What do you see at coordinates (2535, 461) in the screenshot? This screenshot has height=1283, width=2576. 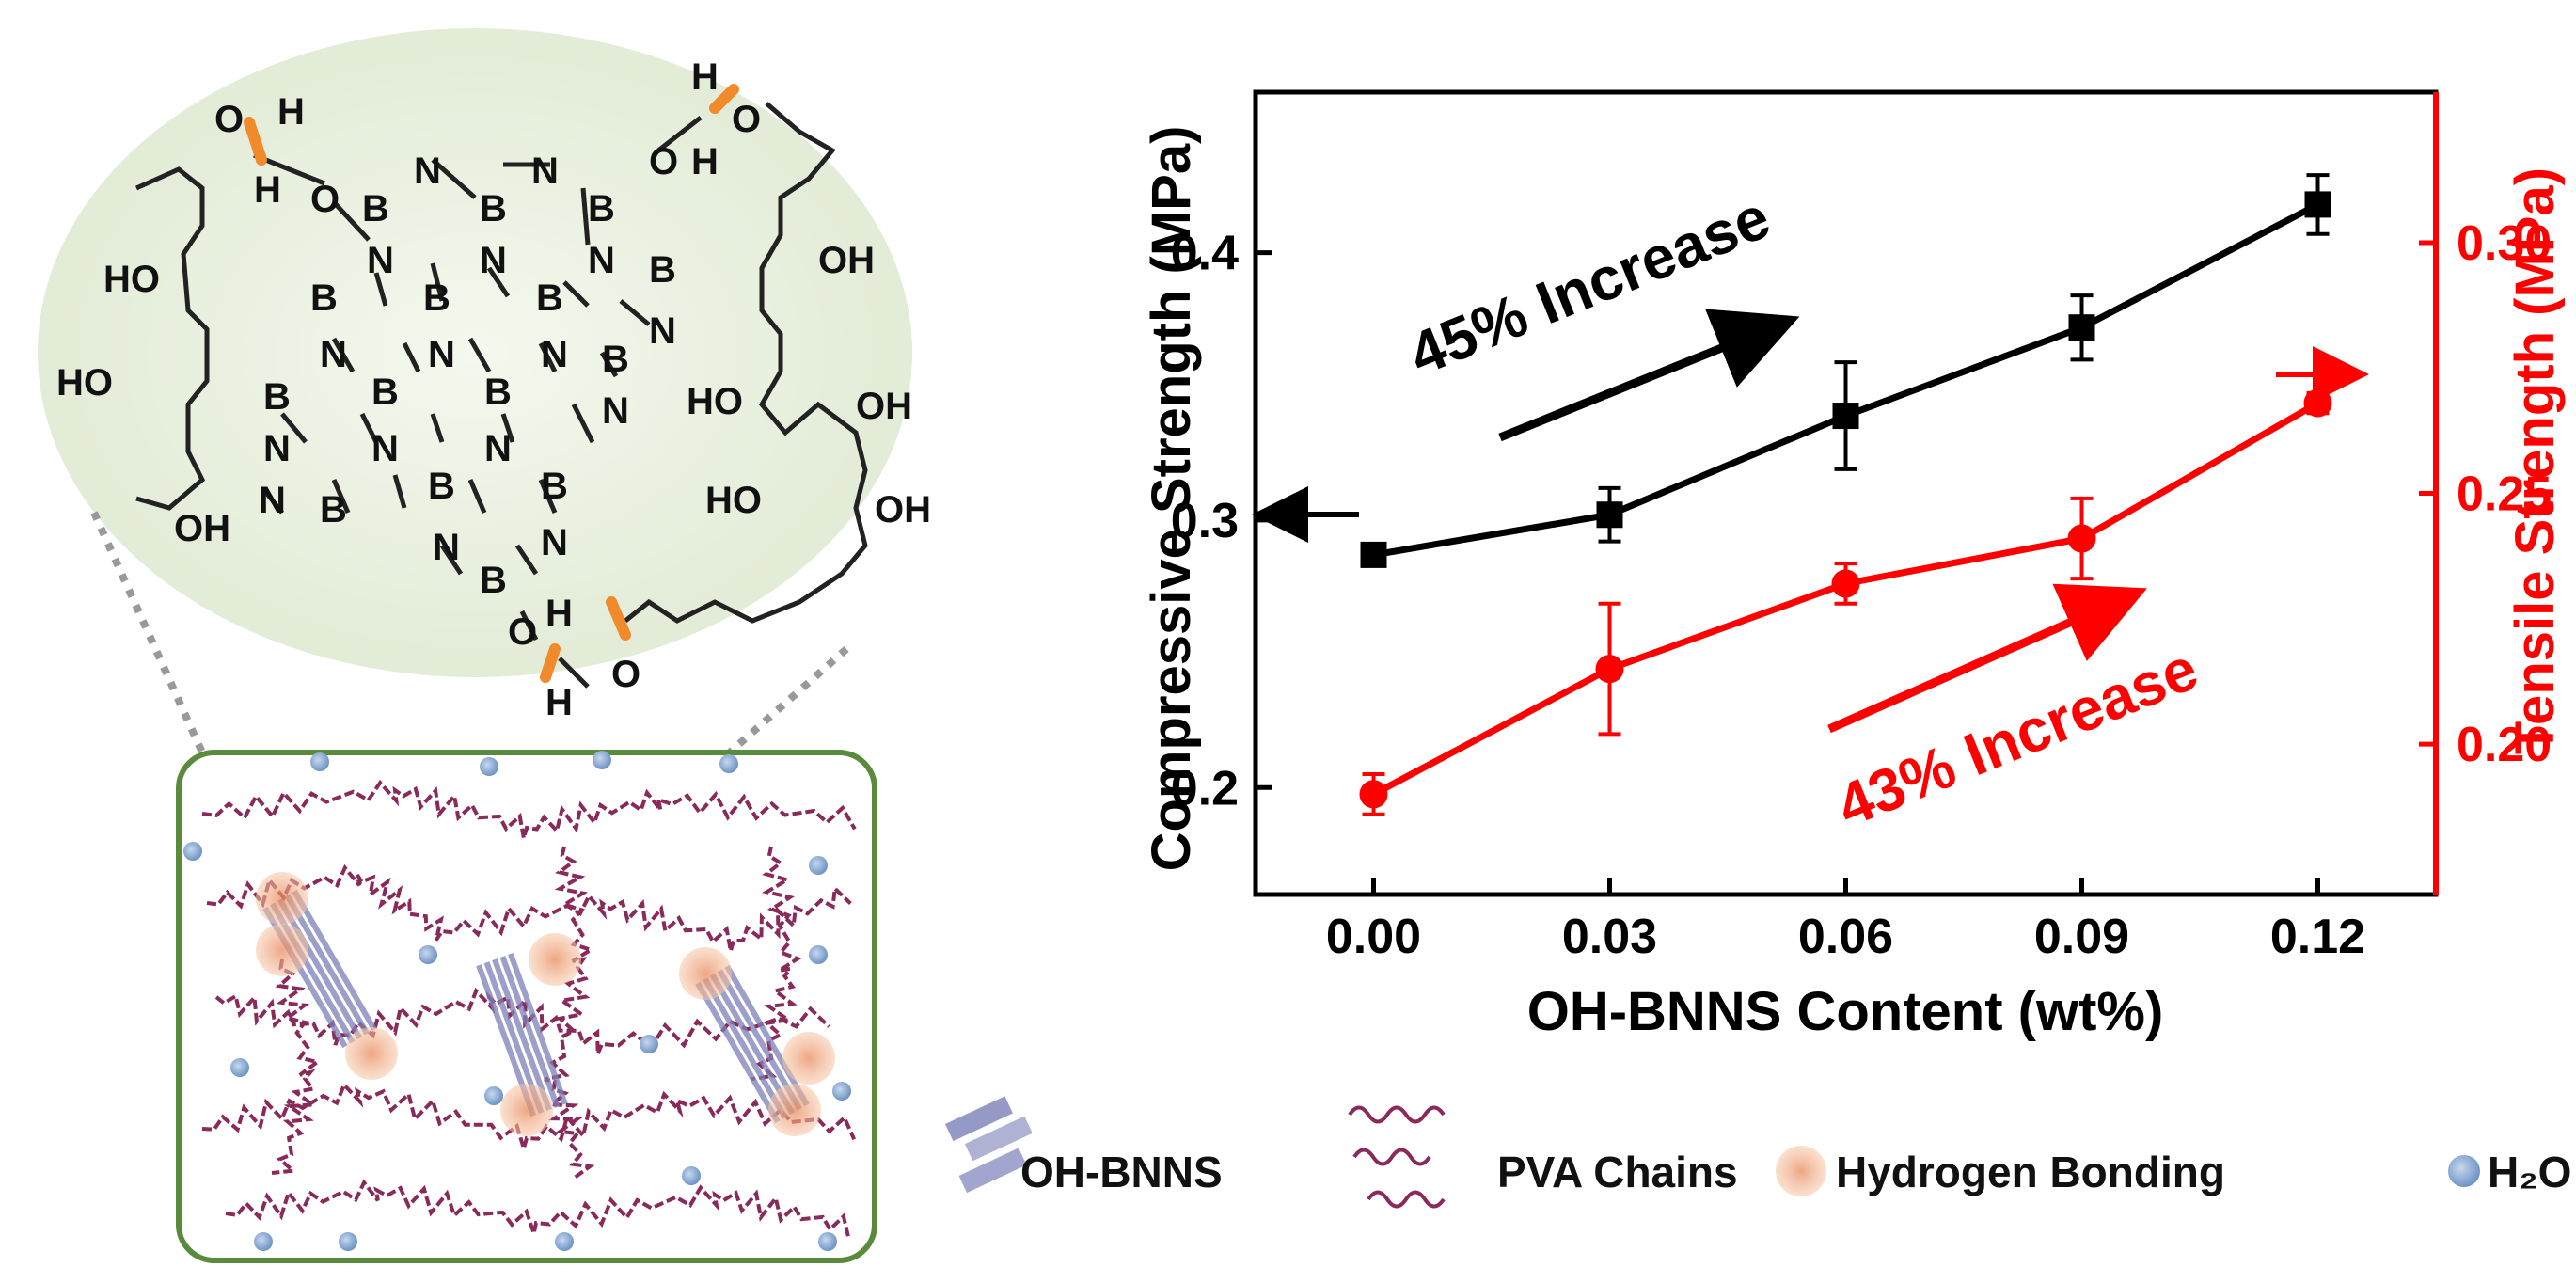 I see `right-axis-label: Tensile Strength (MPa)` at bounding box center [2535, 461].